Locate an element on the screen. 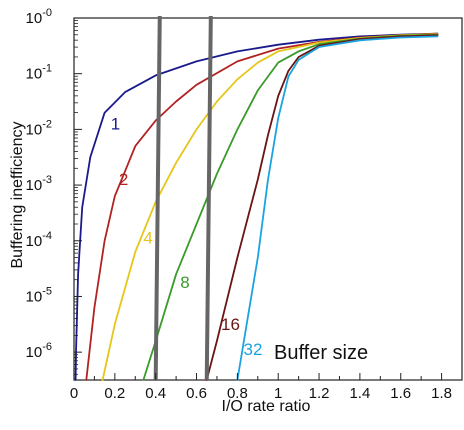 This screenshot has height=430, width=464. x-tick-label: 0.6 is located at coordinates (196, 393).